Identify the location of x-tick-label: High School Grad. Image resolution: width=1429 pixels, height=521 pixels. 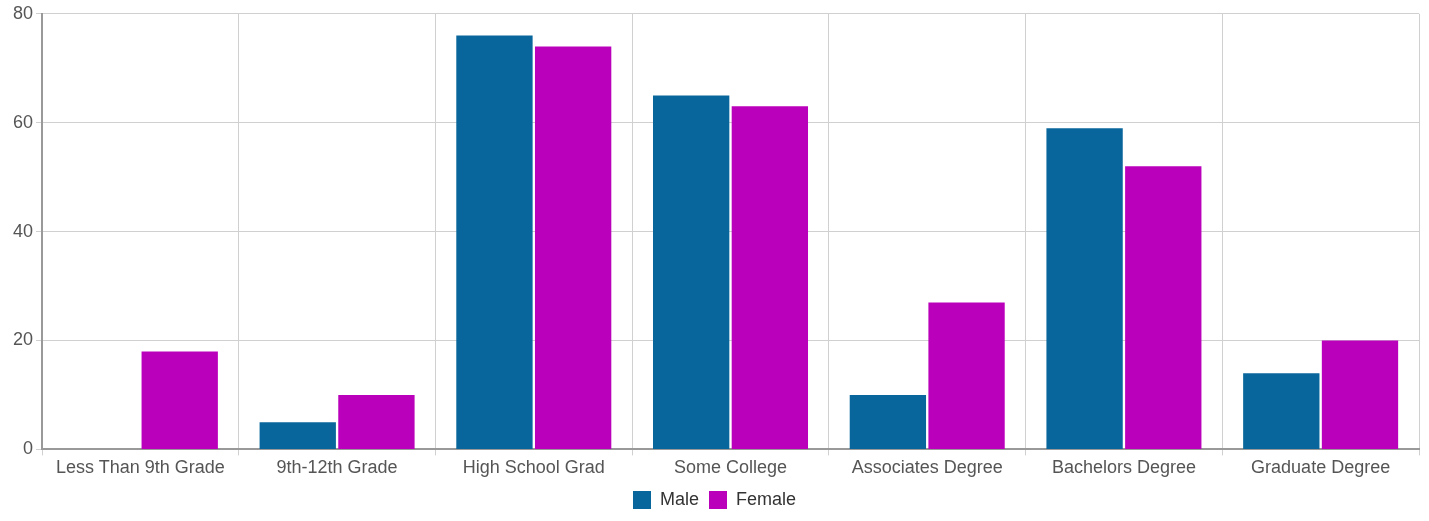
(533, 467).